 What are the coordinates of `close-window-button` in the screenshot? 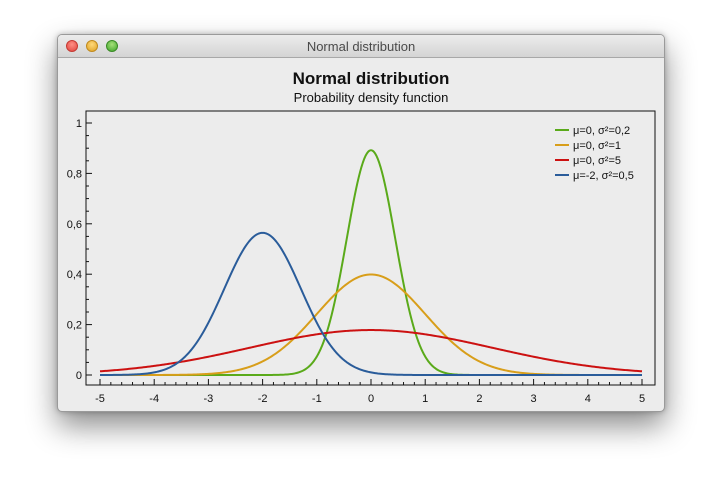 It's located at (72, 46).